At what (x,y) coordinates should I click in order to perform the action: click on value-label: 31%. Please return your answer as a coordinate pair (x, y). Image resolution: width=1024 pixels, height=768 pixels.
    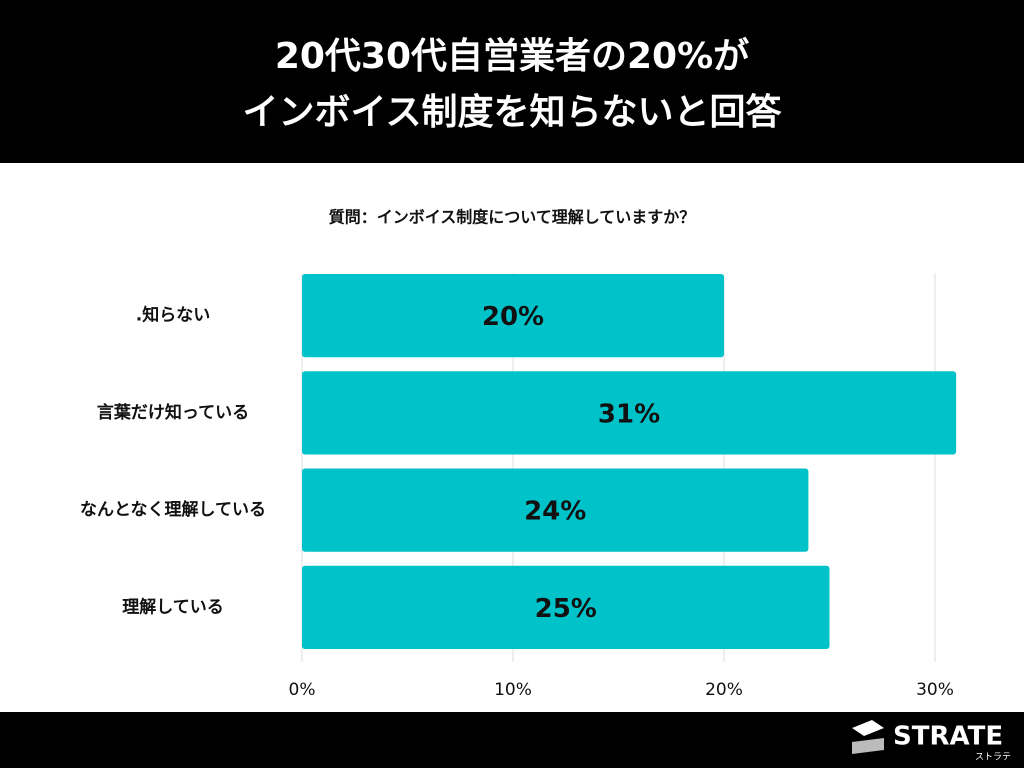
    Looking at the image, I should click on (629, 414).